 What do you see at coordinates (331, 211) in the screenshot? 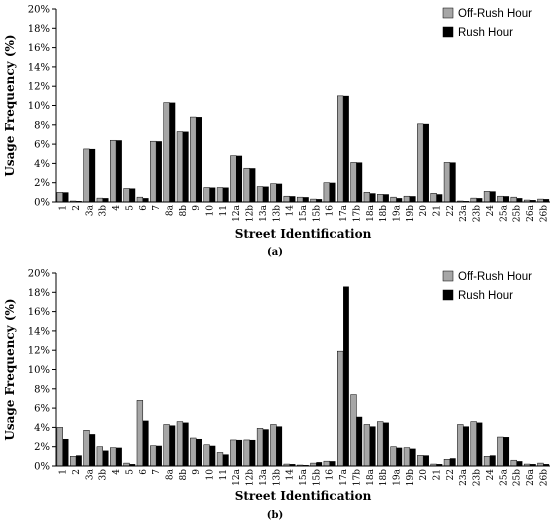
I see `x-tick-label: 16` at bounding box center [331, 211].